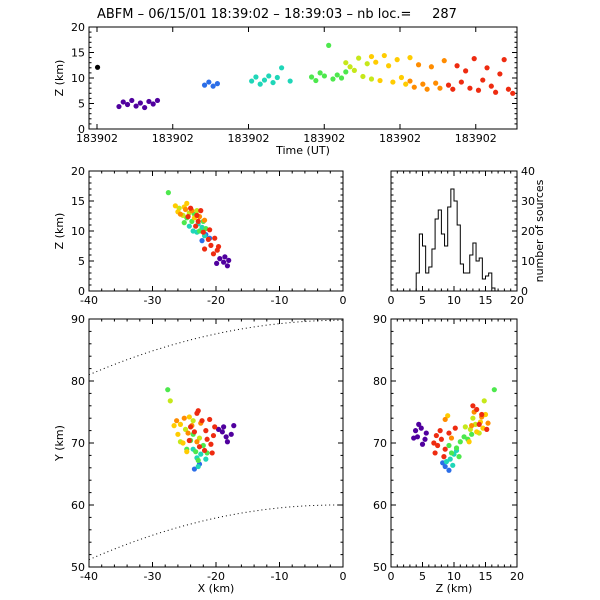 Image resolution: width=600 pixels, height=600 pixels. I want to click on y-tick-label: 0, so click(81, 129).